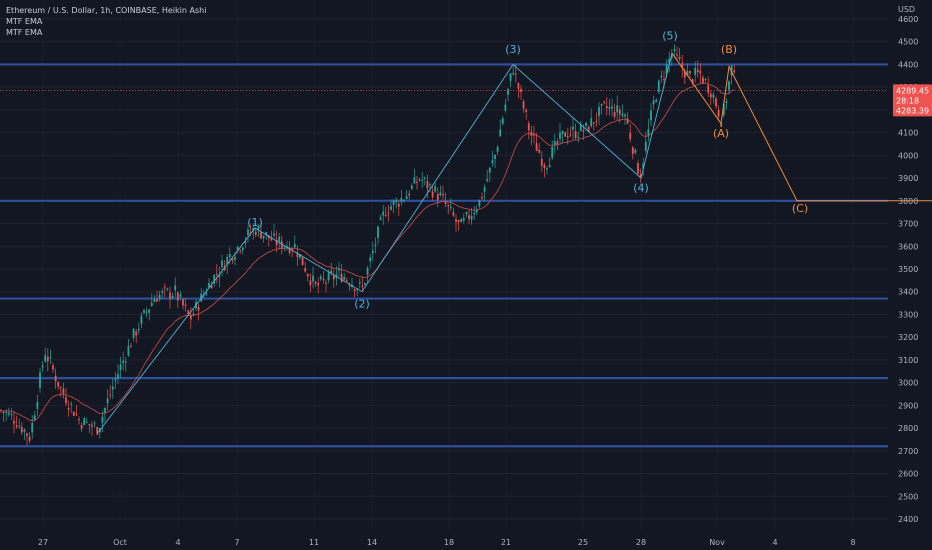 The image size is (932, 550). I want to click on price-tag-countdown: 28:18, so click(907, 100).